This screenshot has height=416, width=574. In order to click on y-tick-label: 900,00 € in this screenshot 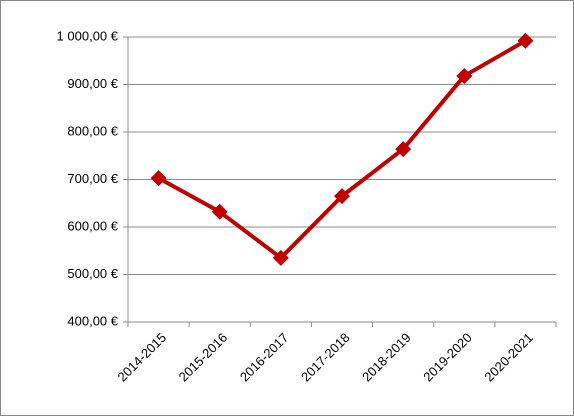, I will do `click(92, 83)`.